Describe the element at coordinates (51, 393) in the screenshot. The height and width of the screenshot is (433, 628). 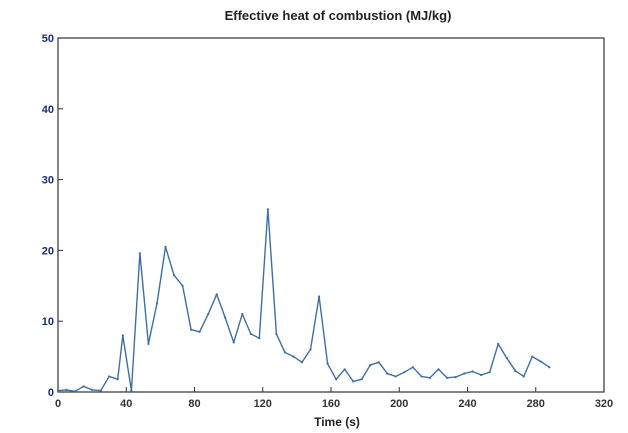
I see `y-tick-label: 0` at that location.